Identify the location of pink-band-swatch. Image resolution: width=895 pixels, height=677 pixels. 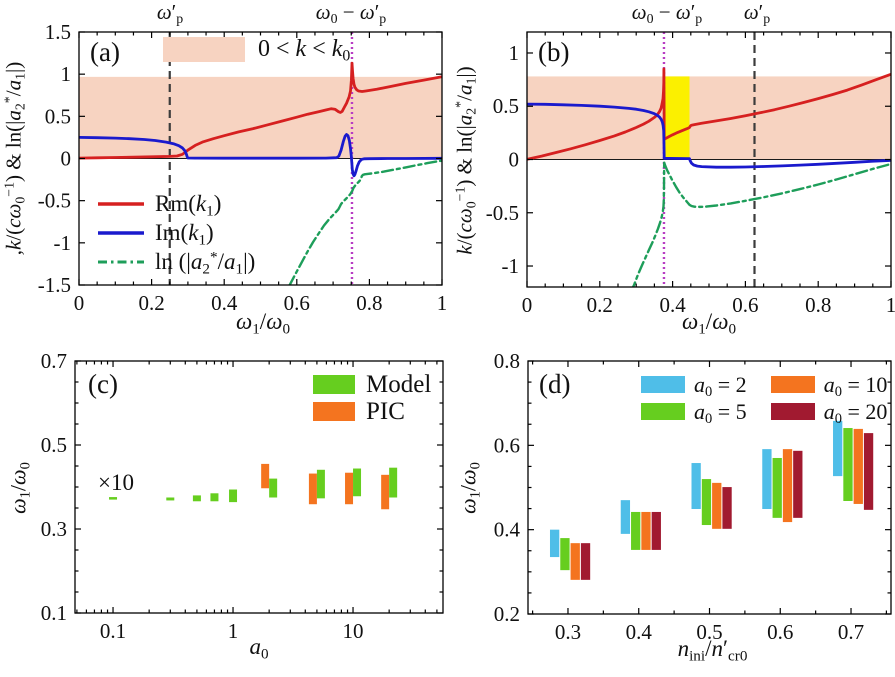
(204, 49).